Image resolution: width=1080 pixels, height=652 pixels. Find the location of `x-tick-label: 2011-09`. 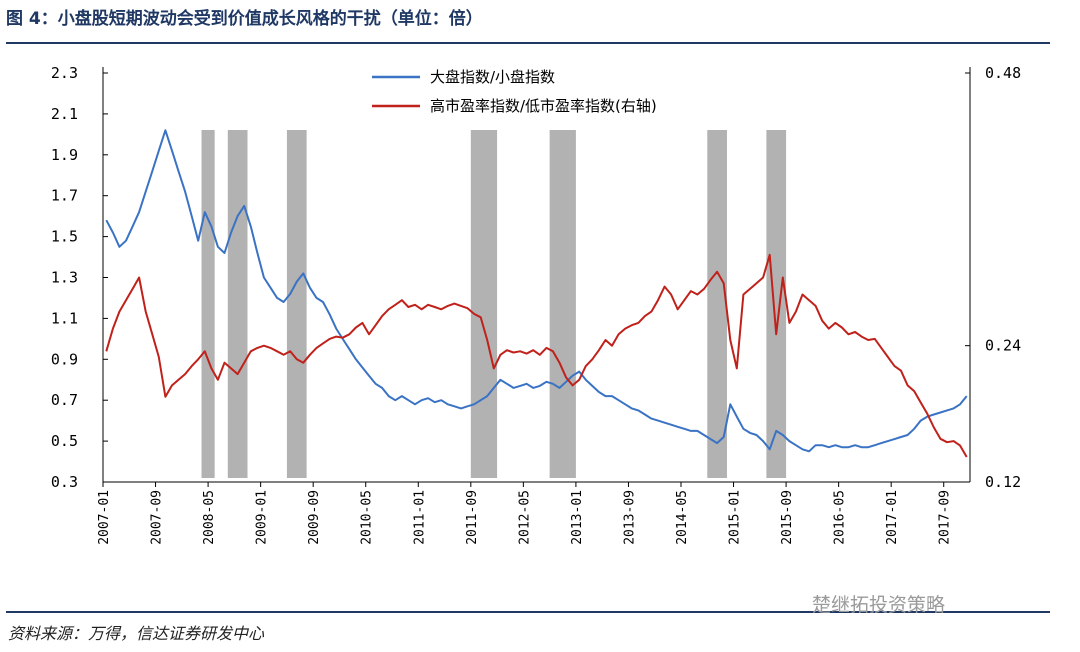

x-tick-label: 2011-09 is located at coordinates (472, 517).